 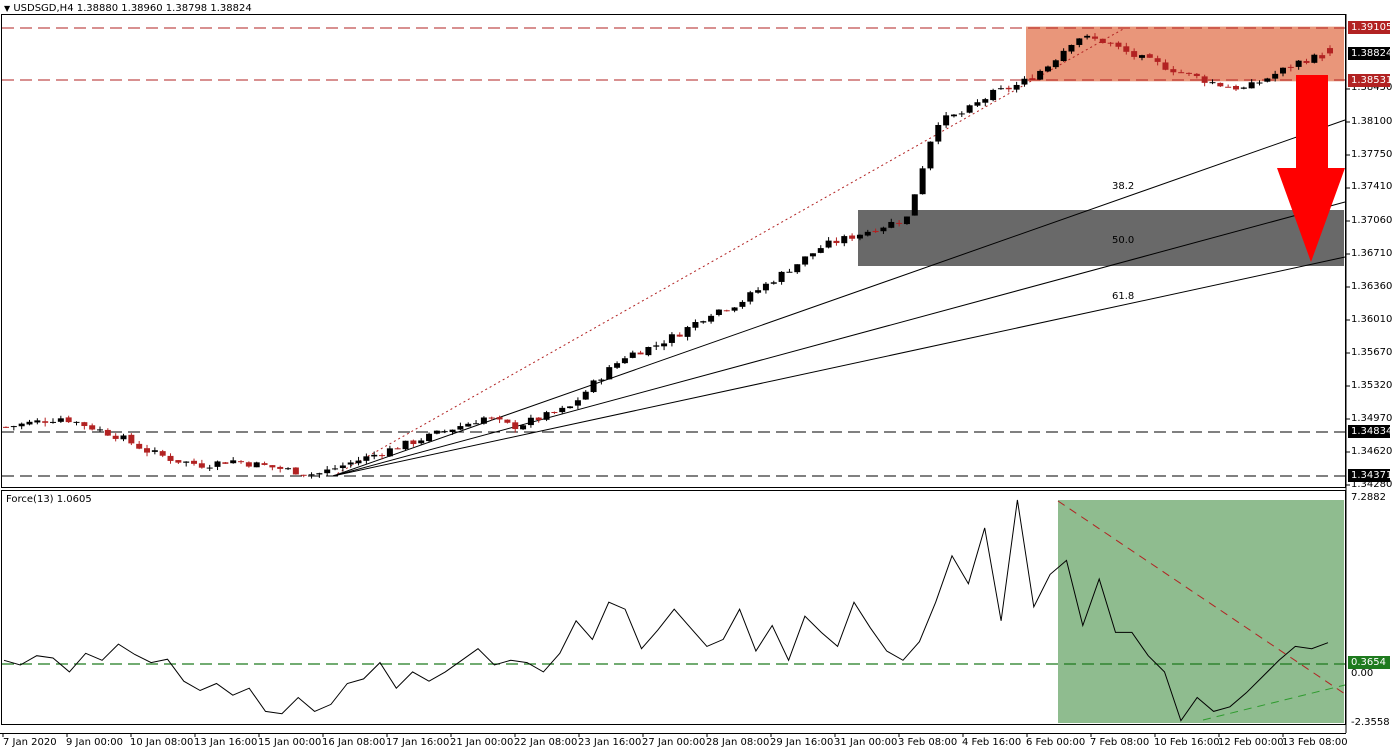 What do you see at coordinates (1274, 702) in the screenshot?
I see `force-up-trendline` at bounding box center [1274, 702].